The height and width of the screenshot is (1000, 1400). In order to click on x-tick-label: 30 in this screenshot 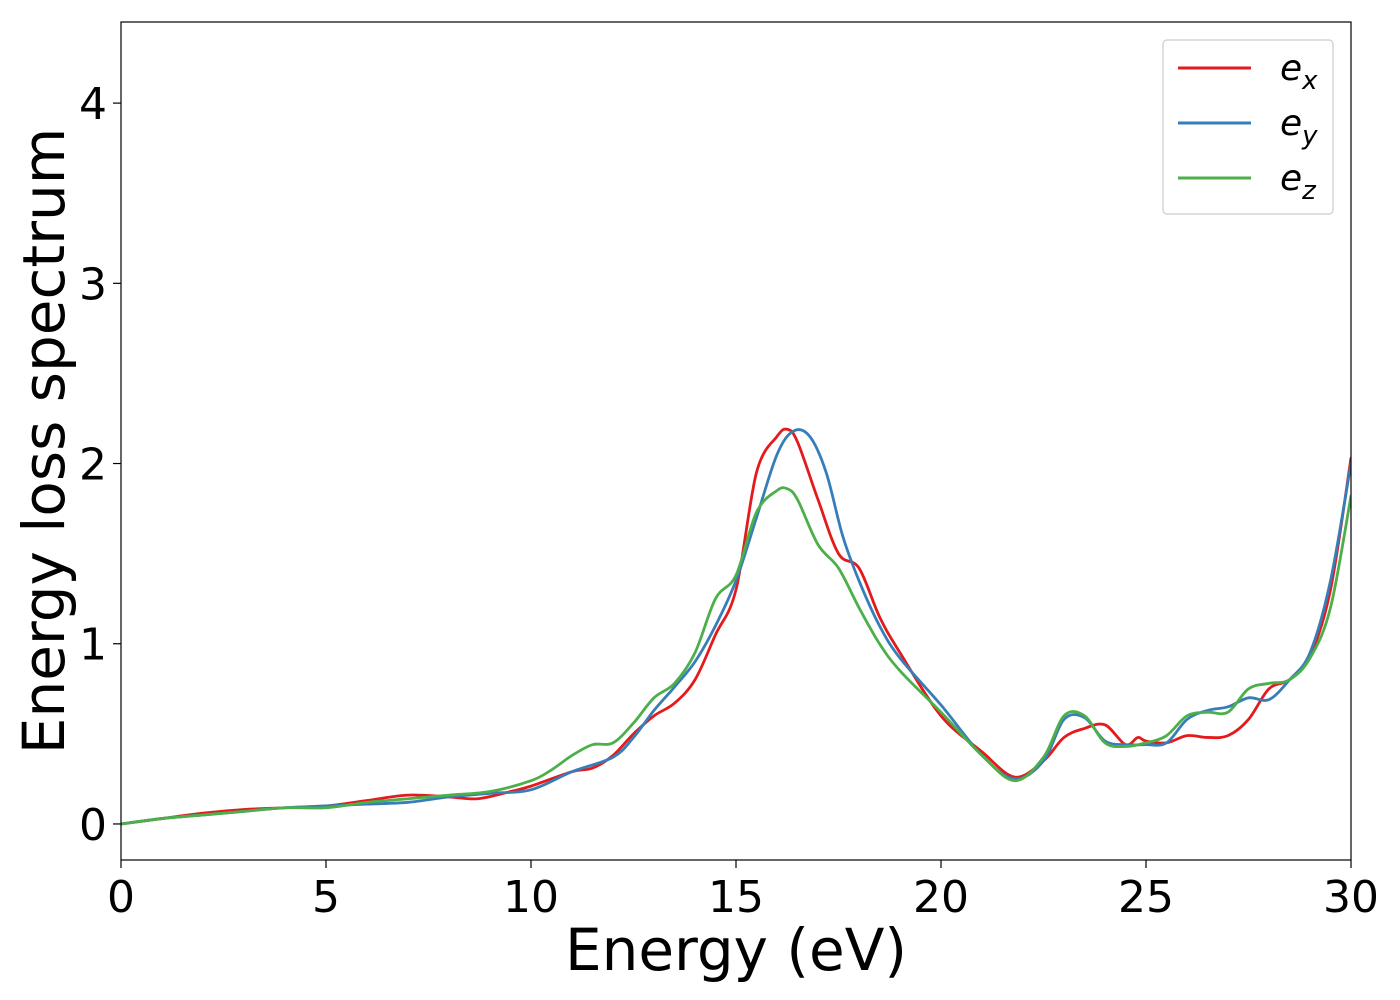, I will do `click(1351, 897)`.